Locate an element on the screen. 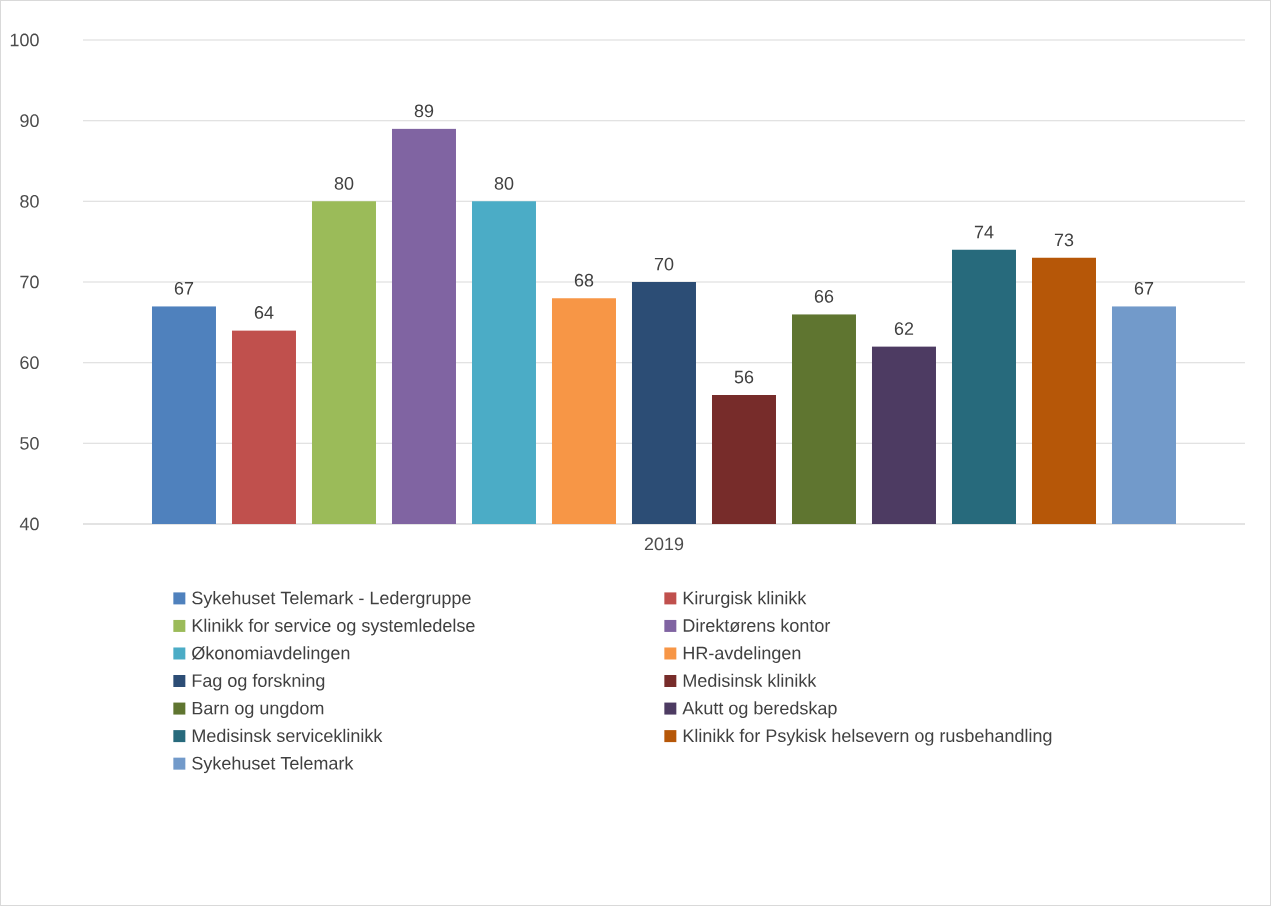  data-label: 62 is located at coordinates (904, 328).